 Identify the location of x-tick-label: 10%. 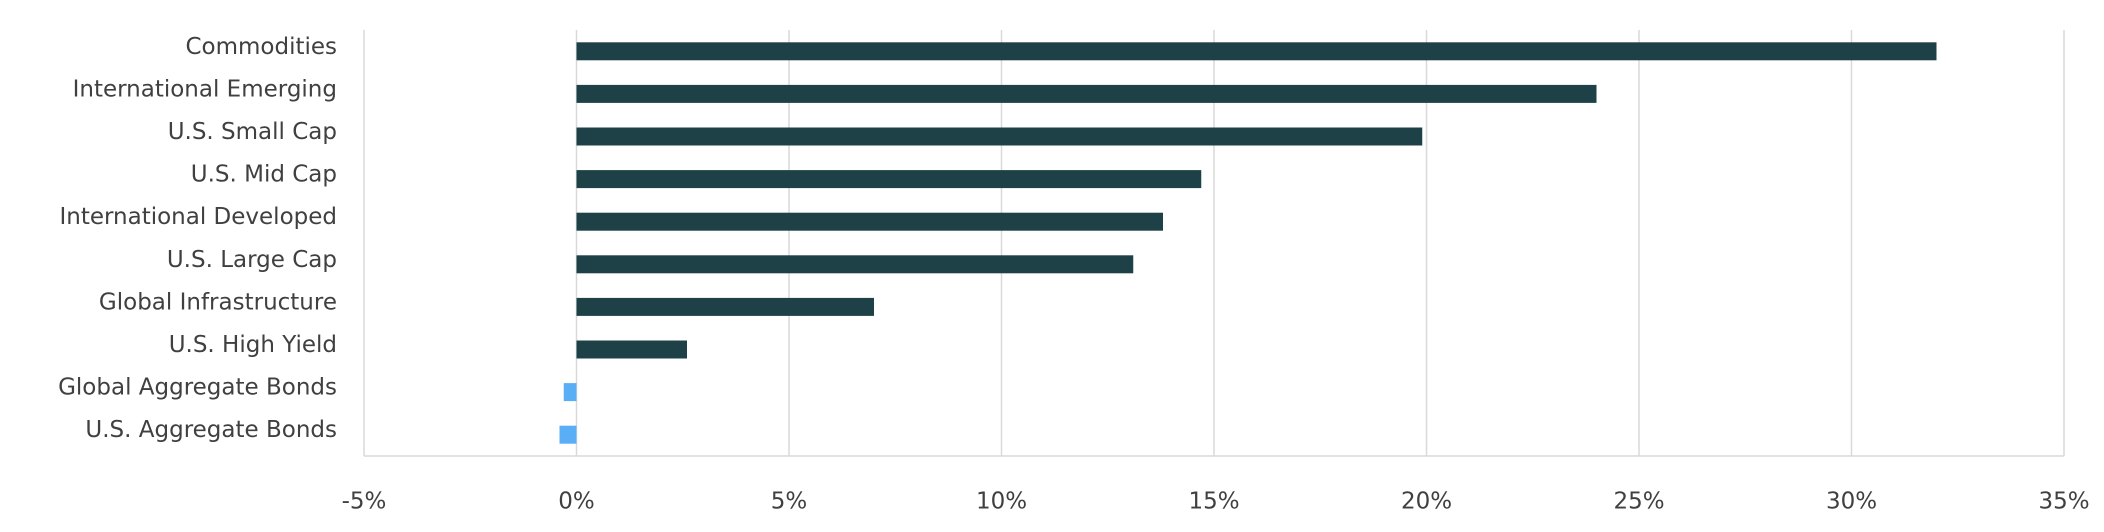
(1001, 502).